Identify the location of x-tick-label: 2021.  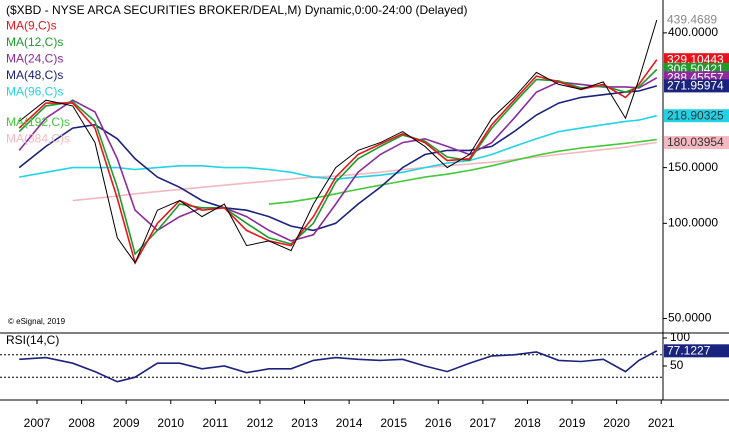
(661, 423).